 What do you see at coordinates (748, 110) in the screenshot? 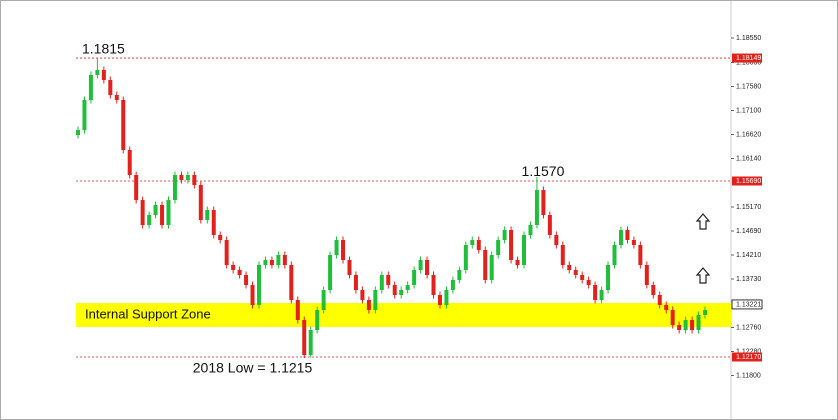
I see `y-tick-label: 1.17100` at bounding box center [748, 110].